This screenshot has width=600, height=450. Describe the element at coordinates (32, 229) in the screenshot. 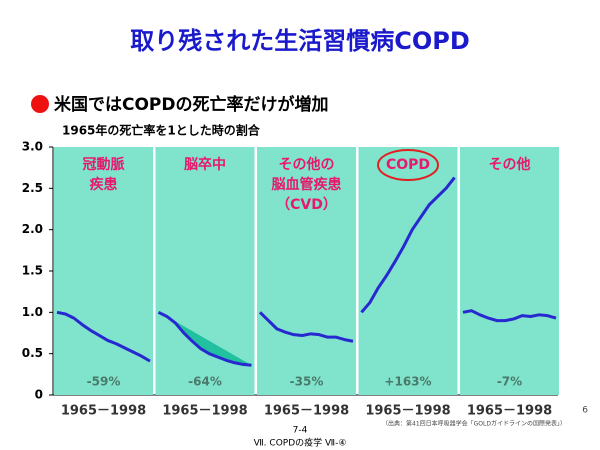

I see `y-tick-label: 2.0` at that location.